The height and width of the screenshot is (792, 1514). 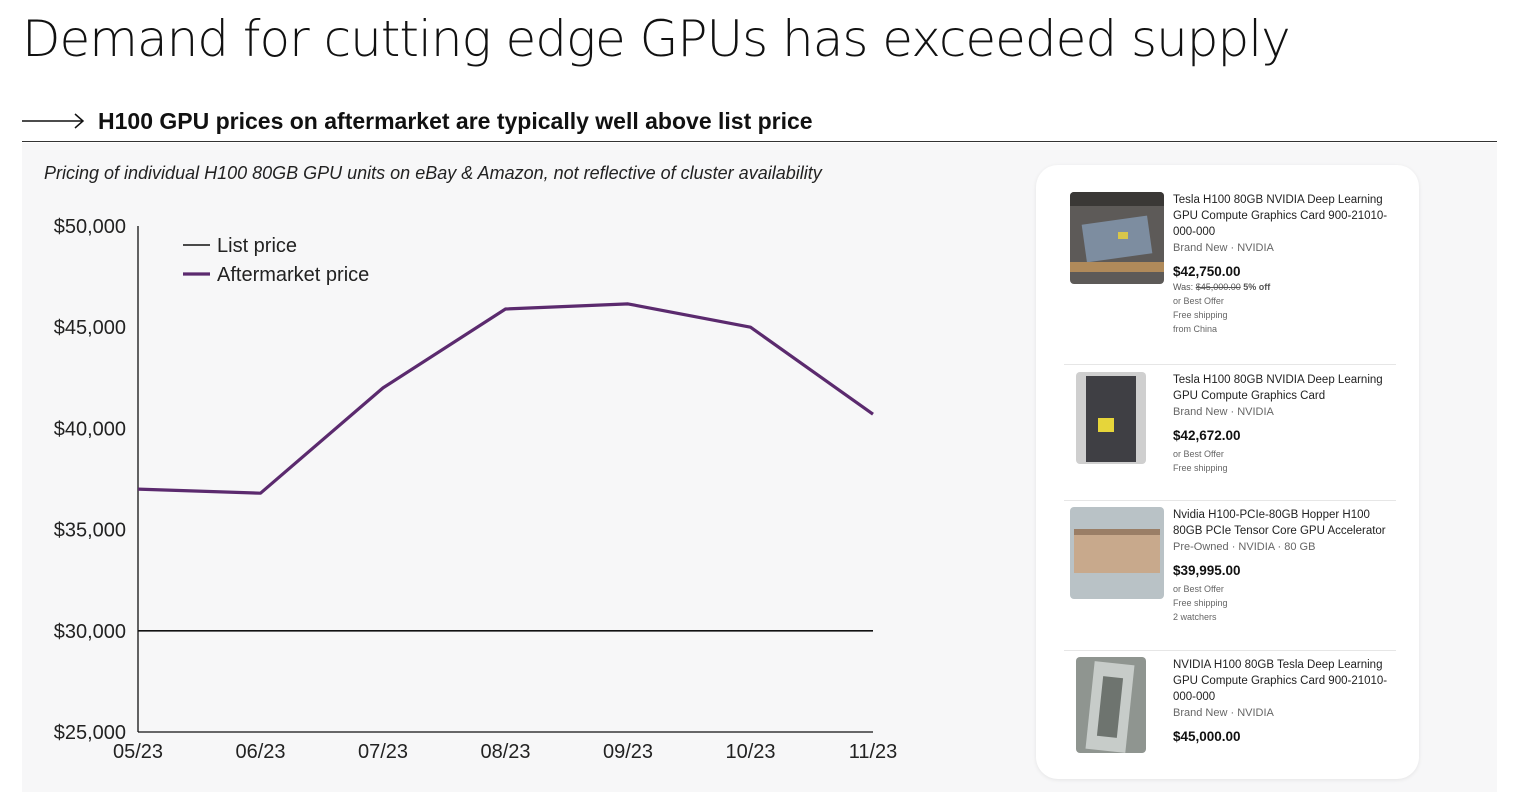 I want to click on x-tick-label: 11/23, so click(x=873, y=752).